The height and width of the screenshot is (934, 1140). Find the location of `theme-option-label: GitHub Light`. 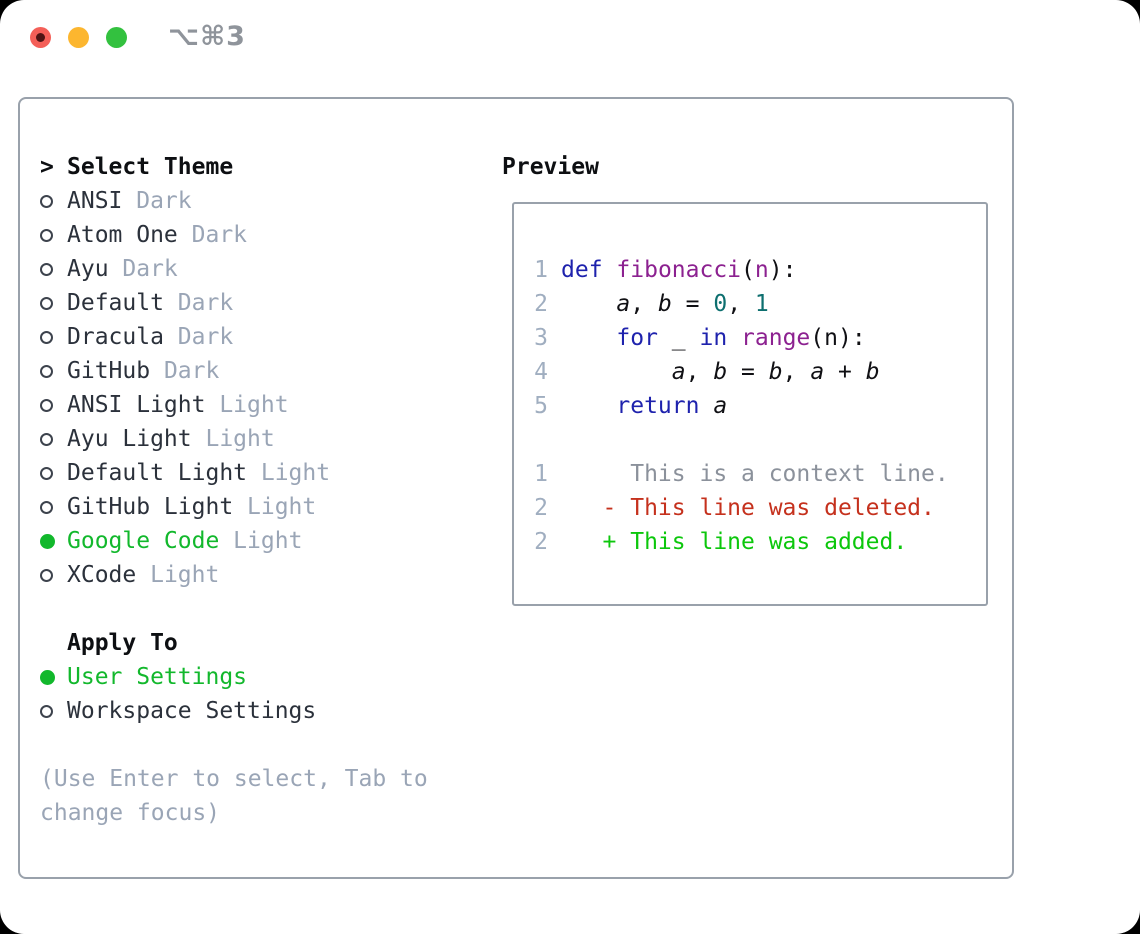

theme-option-label: GitHub Light is located at coordinates (150, 507).